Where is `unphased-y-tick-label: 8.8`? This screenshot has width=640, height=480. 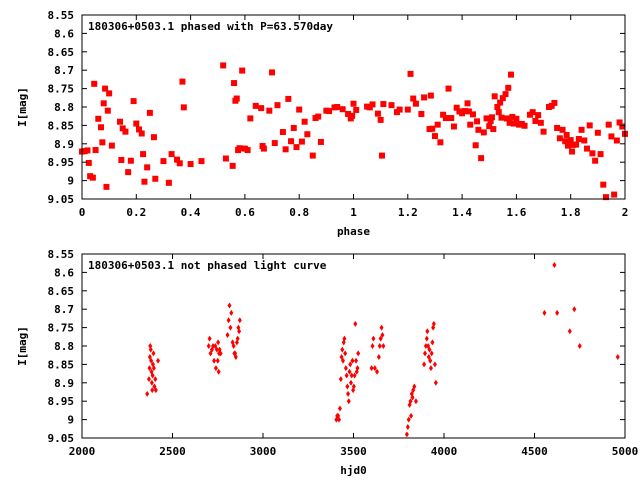
unphased-y-tick-label: 8.8 is located at coordinates (64, 346).